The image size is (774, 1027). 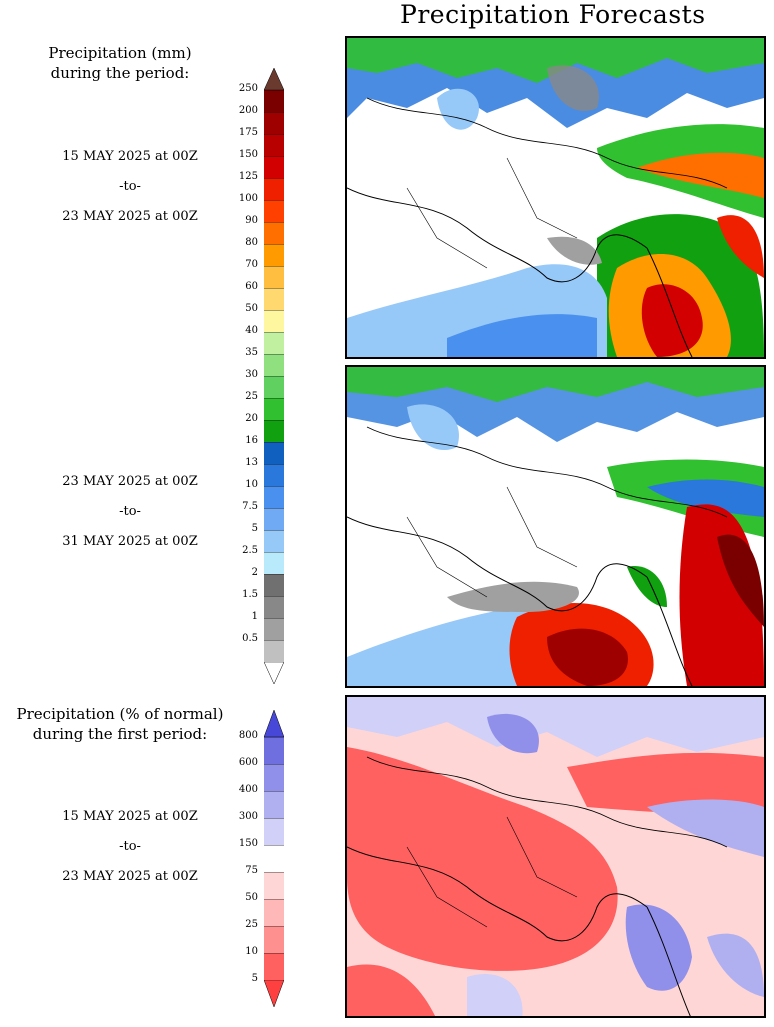 I want to click on period2-sep: -to-, so click(x=130, y=511).